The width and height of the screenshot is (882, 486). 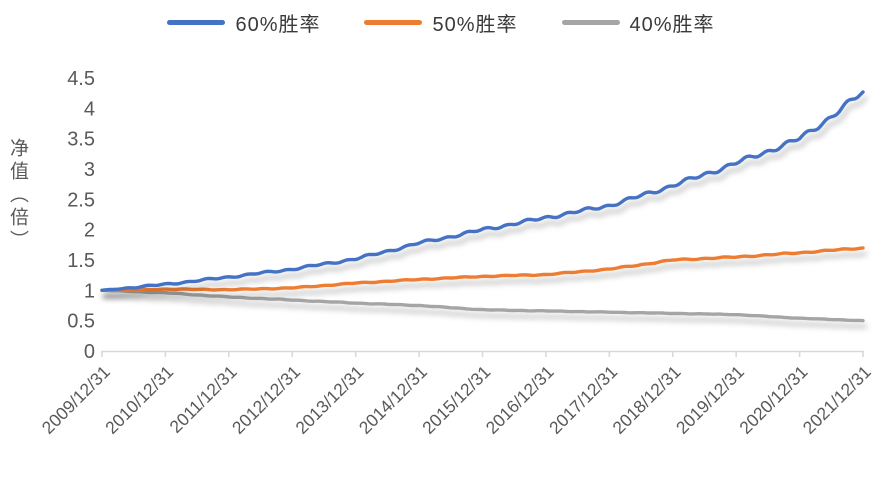 I want to click on x-axis-tick-label: 2020/12/31, so click(x=773, y=400).